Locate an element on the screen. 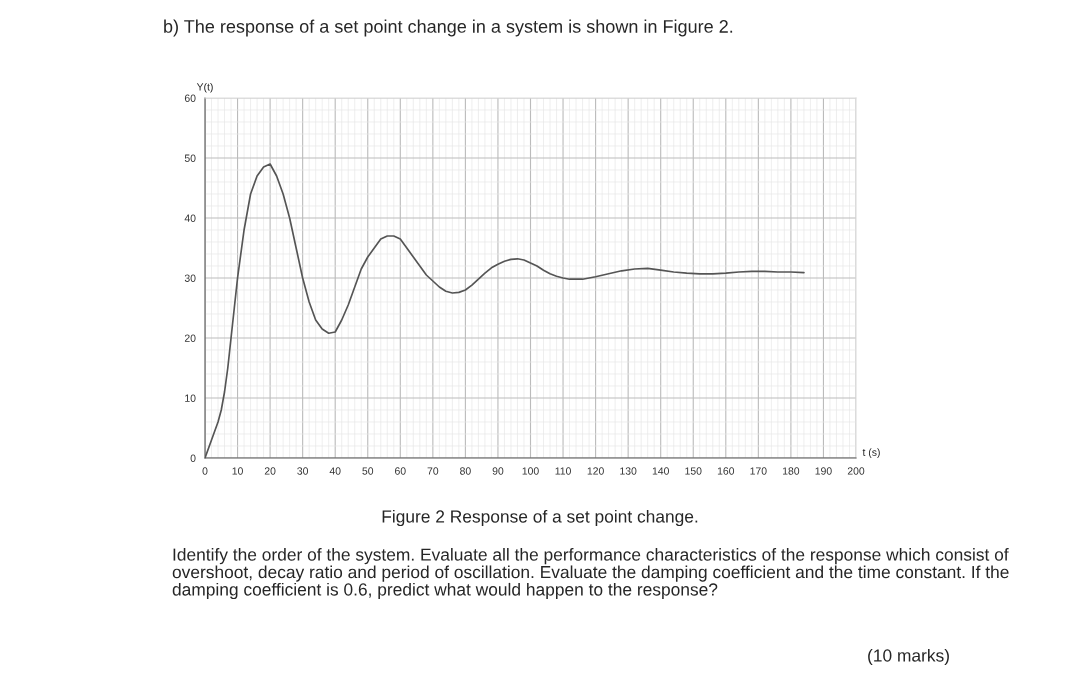 This screenshot has height=683, width=1080. x-tick-label: 10 is located at coordinates (237, 471).